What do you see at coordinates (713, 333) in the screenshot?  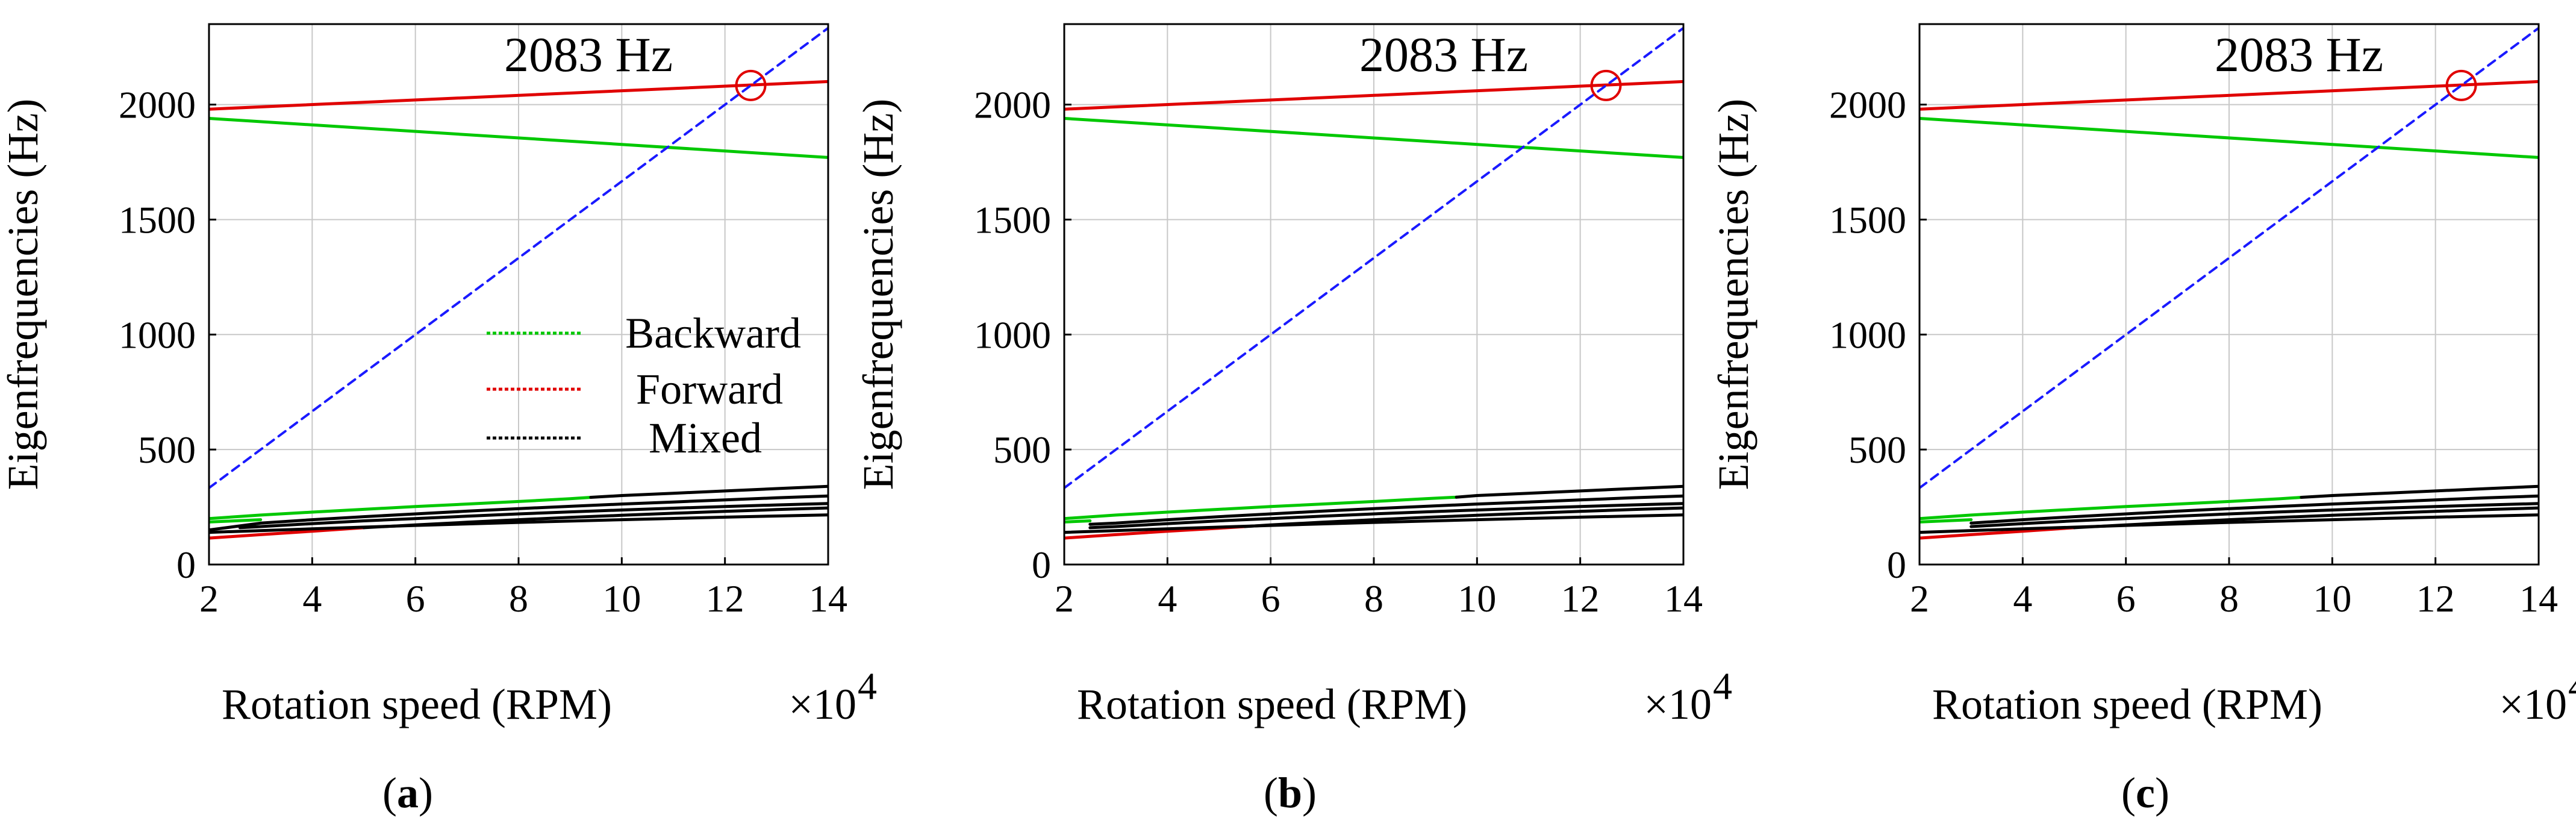 I see `legend-label-backward: Backward` at bounding box center [713, 333].